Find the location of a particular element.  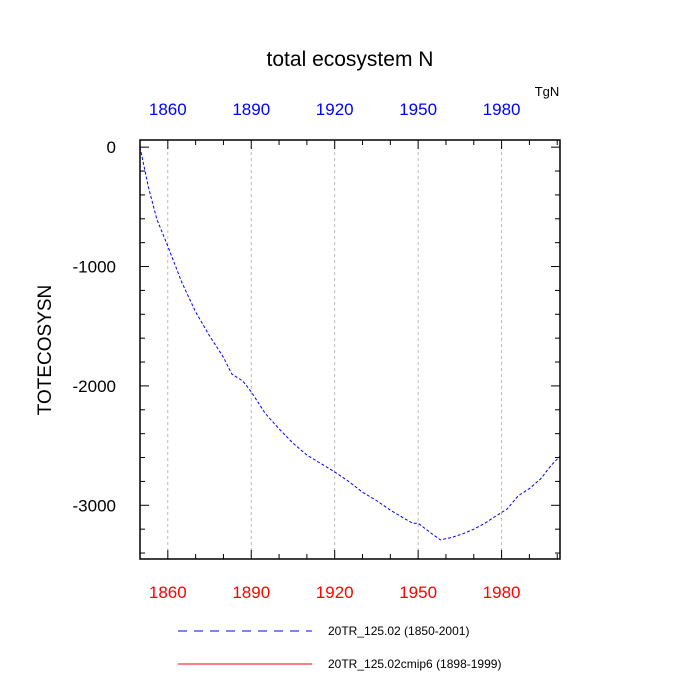

y-tick-label-2: -2000 is located at coordinates (94, 386).